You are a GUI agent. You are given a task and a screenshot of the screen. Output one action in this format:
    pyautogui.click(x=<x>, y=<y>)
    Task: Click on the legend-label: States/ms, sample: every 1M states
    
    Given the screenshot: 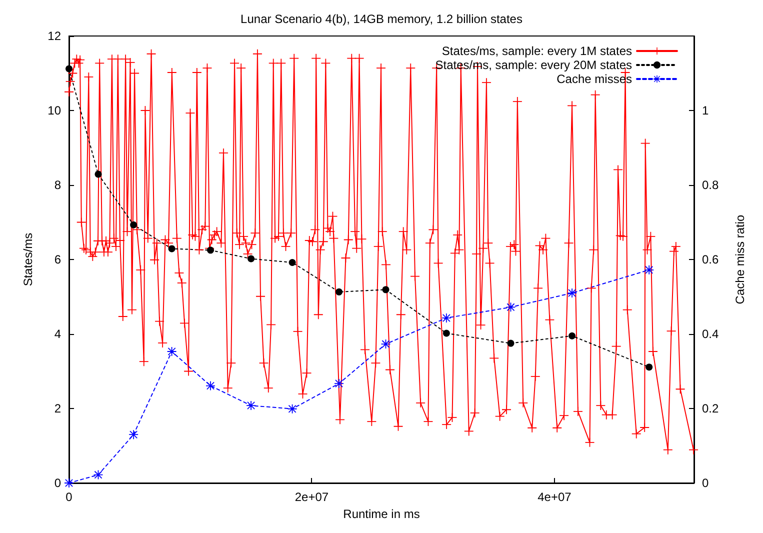 What is the action you would take?
    pyautogui.click(x=537, y=51)
    